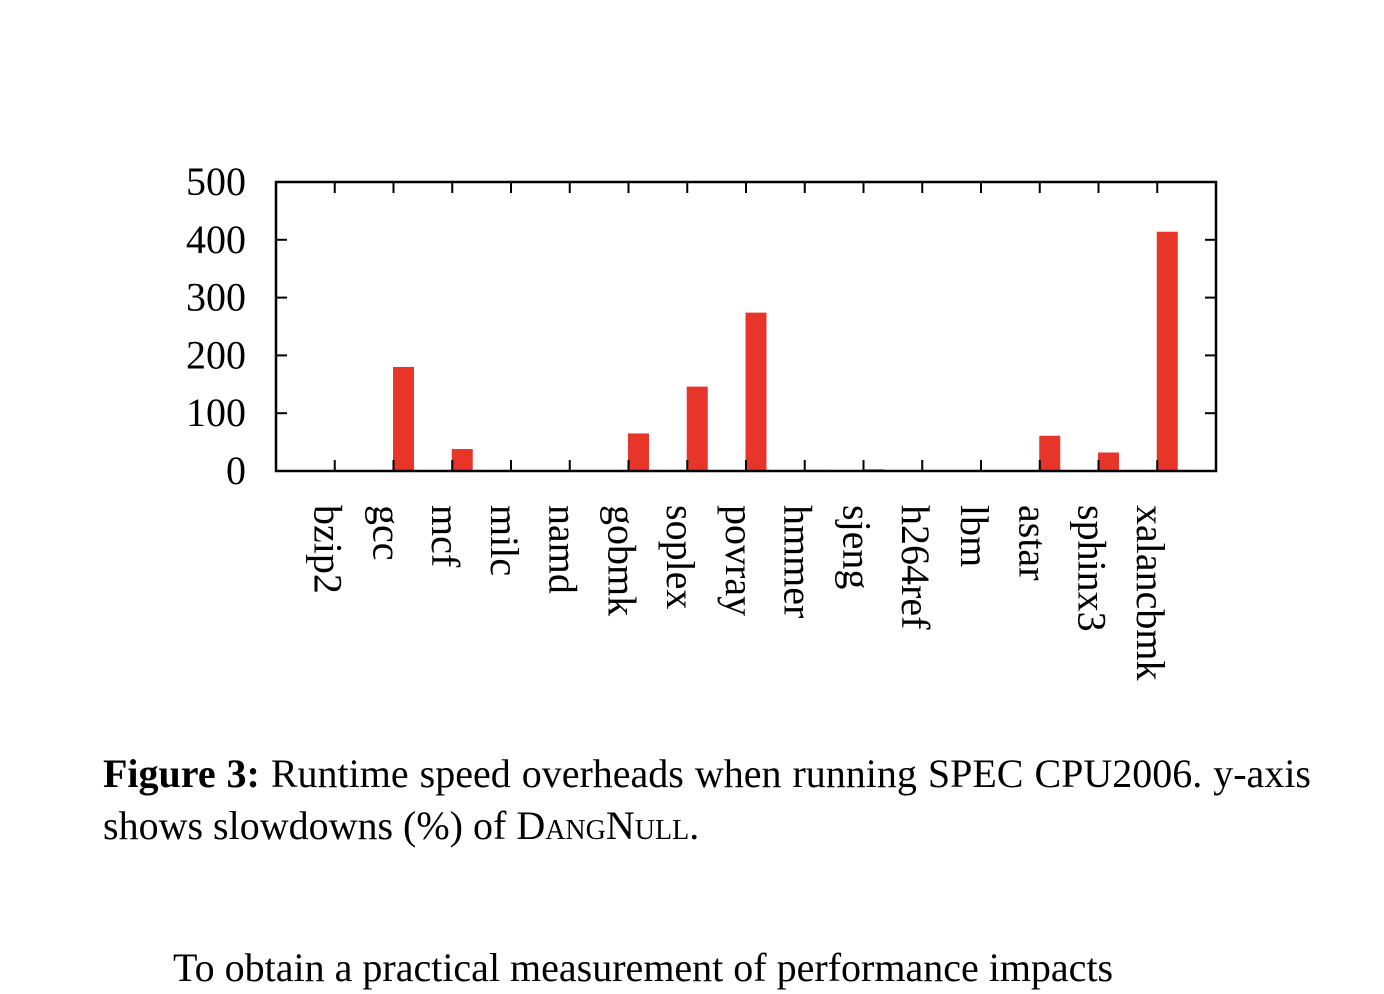  What do you see at coordinates (504, 540) in the screenshot?
I see `x-tick-label-milc: milc` at bounding box center [504, 540].